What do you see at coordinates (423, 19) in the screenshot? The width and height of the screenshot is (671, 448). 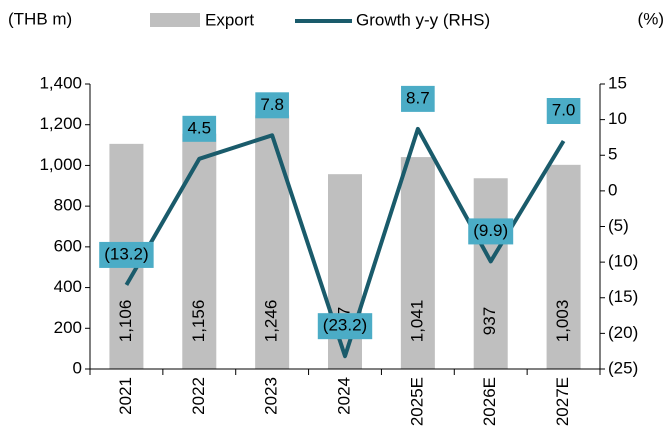 I see `legend-label: Growth y-y (RHS)` at bounding box center [423, 19].